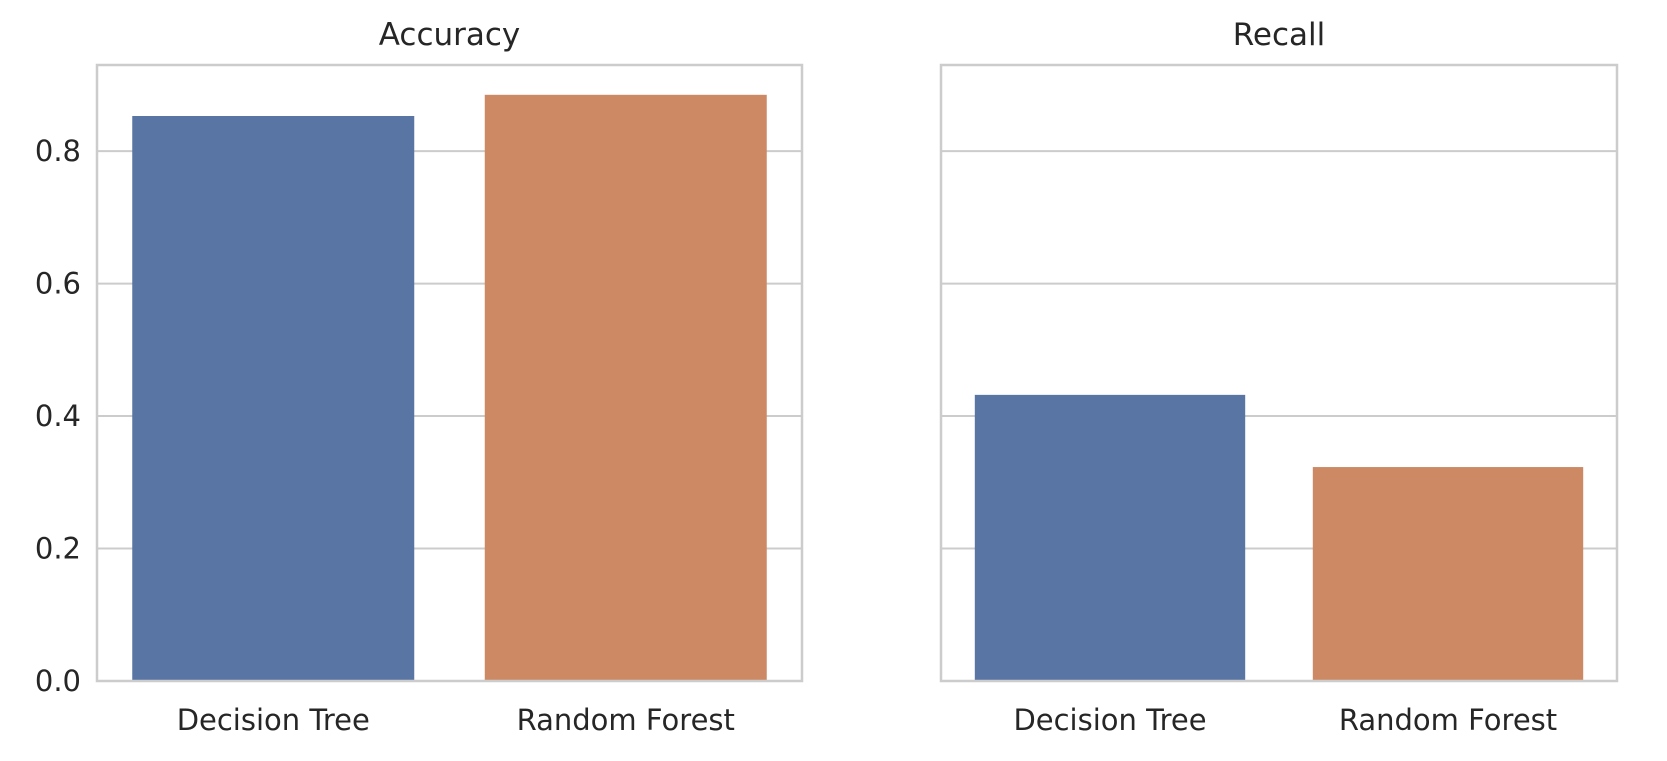 The height and width of the screenshot is (761, 1667). Describe the element at coordinates (58, 416) in the screenshot. I see `y-tick-label: 0.4` at that location.